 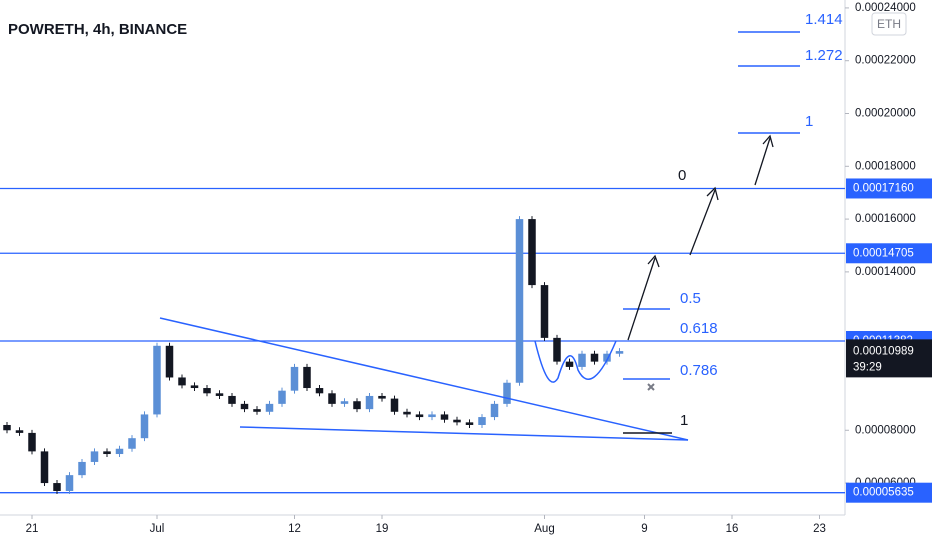 I want to click on x-tick-label: Jul, so click(x=157, y=529).